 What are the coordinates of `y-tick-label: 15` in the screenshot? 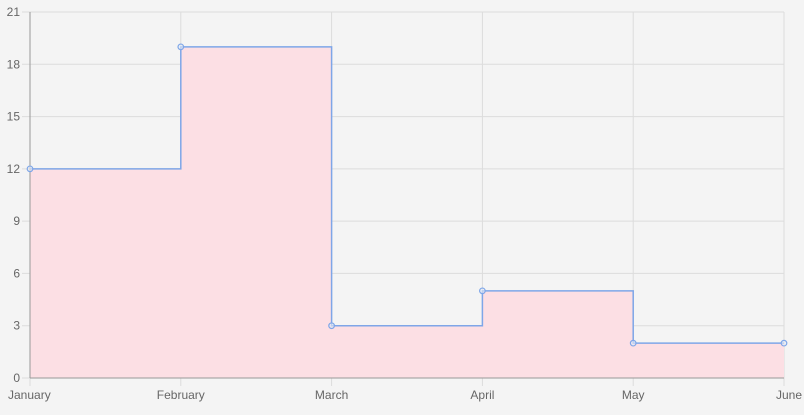 It's located at (14, 117).